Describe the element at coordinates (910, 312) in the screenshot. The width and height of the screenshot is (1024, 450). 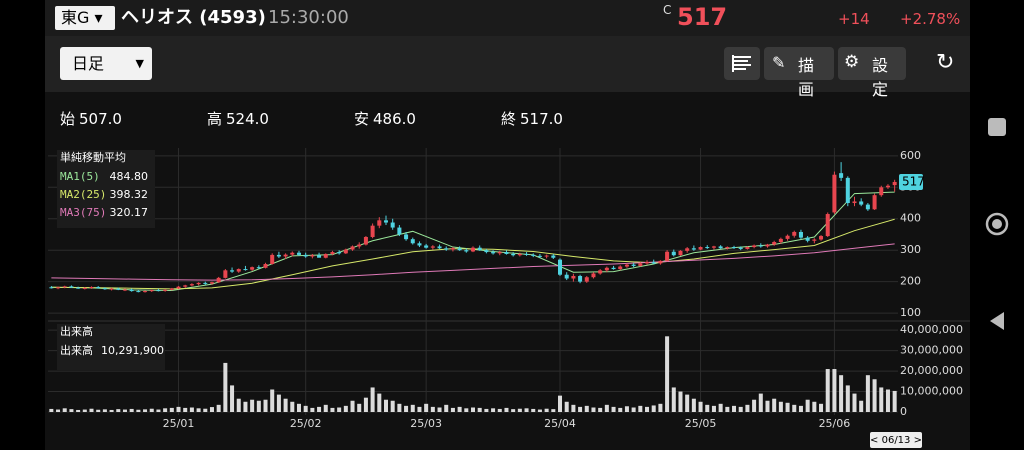
I see `y-tick-label: 100` at that location.